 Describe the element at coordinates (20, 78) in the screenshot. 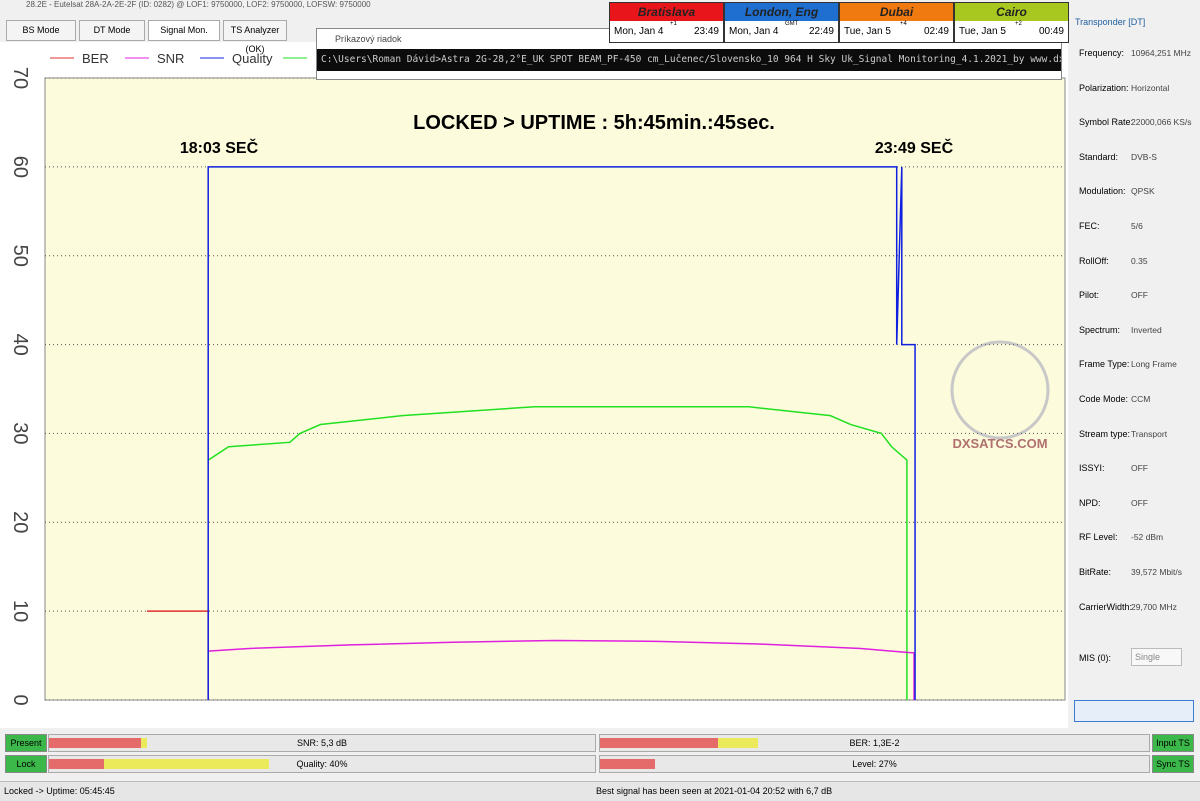

I see `y-tick-label: 70` at that location.